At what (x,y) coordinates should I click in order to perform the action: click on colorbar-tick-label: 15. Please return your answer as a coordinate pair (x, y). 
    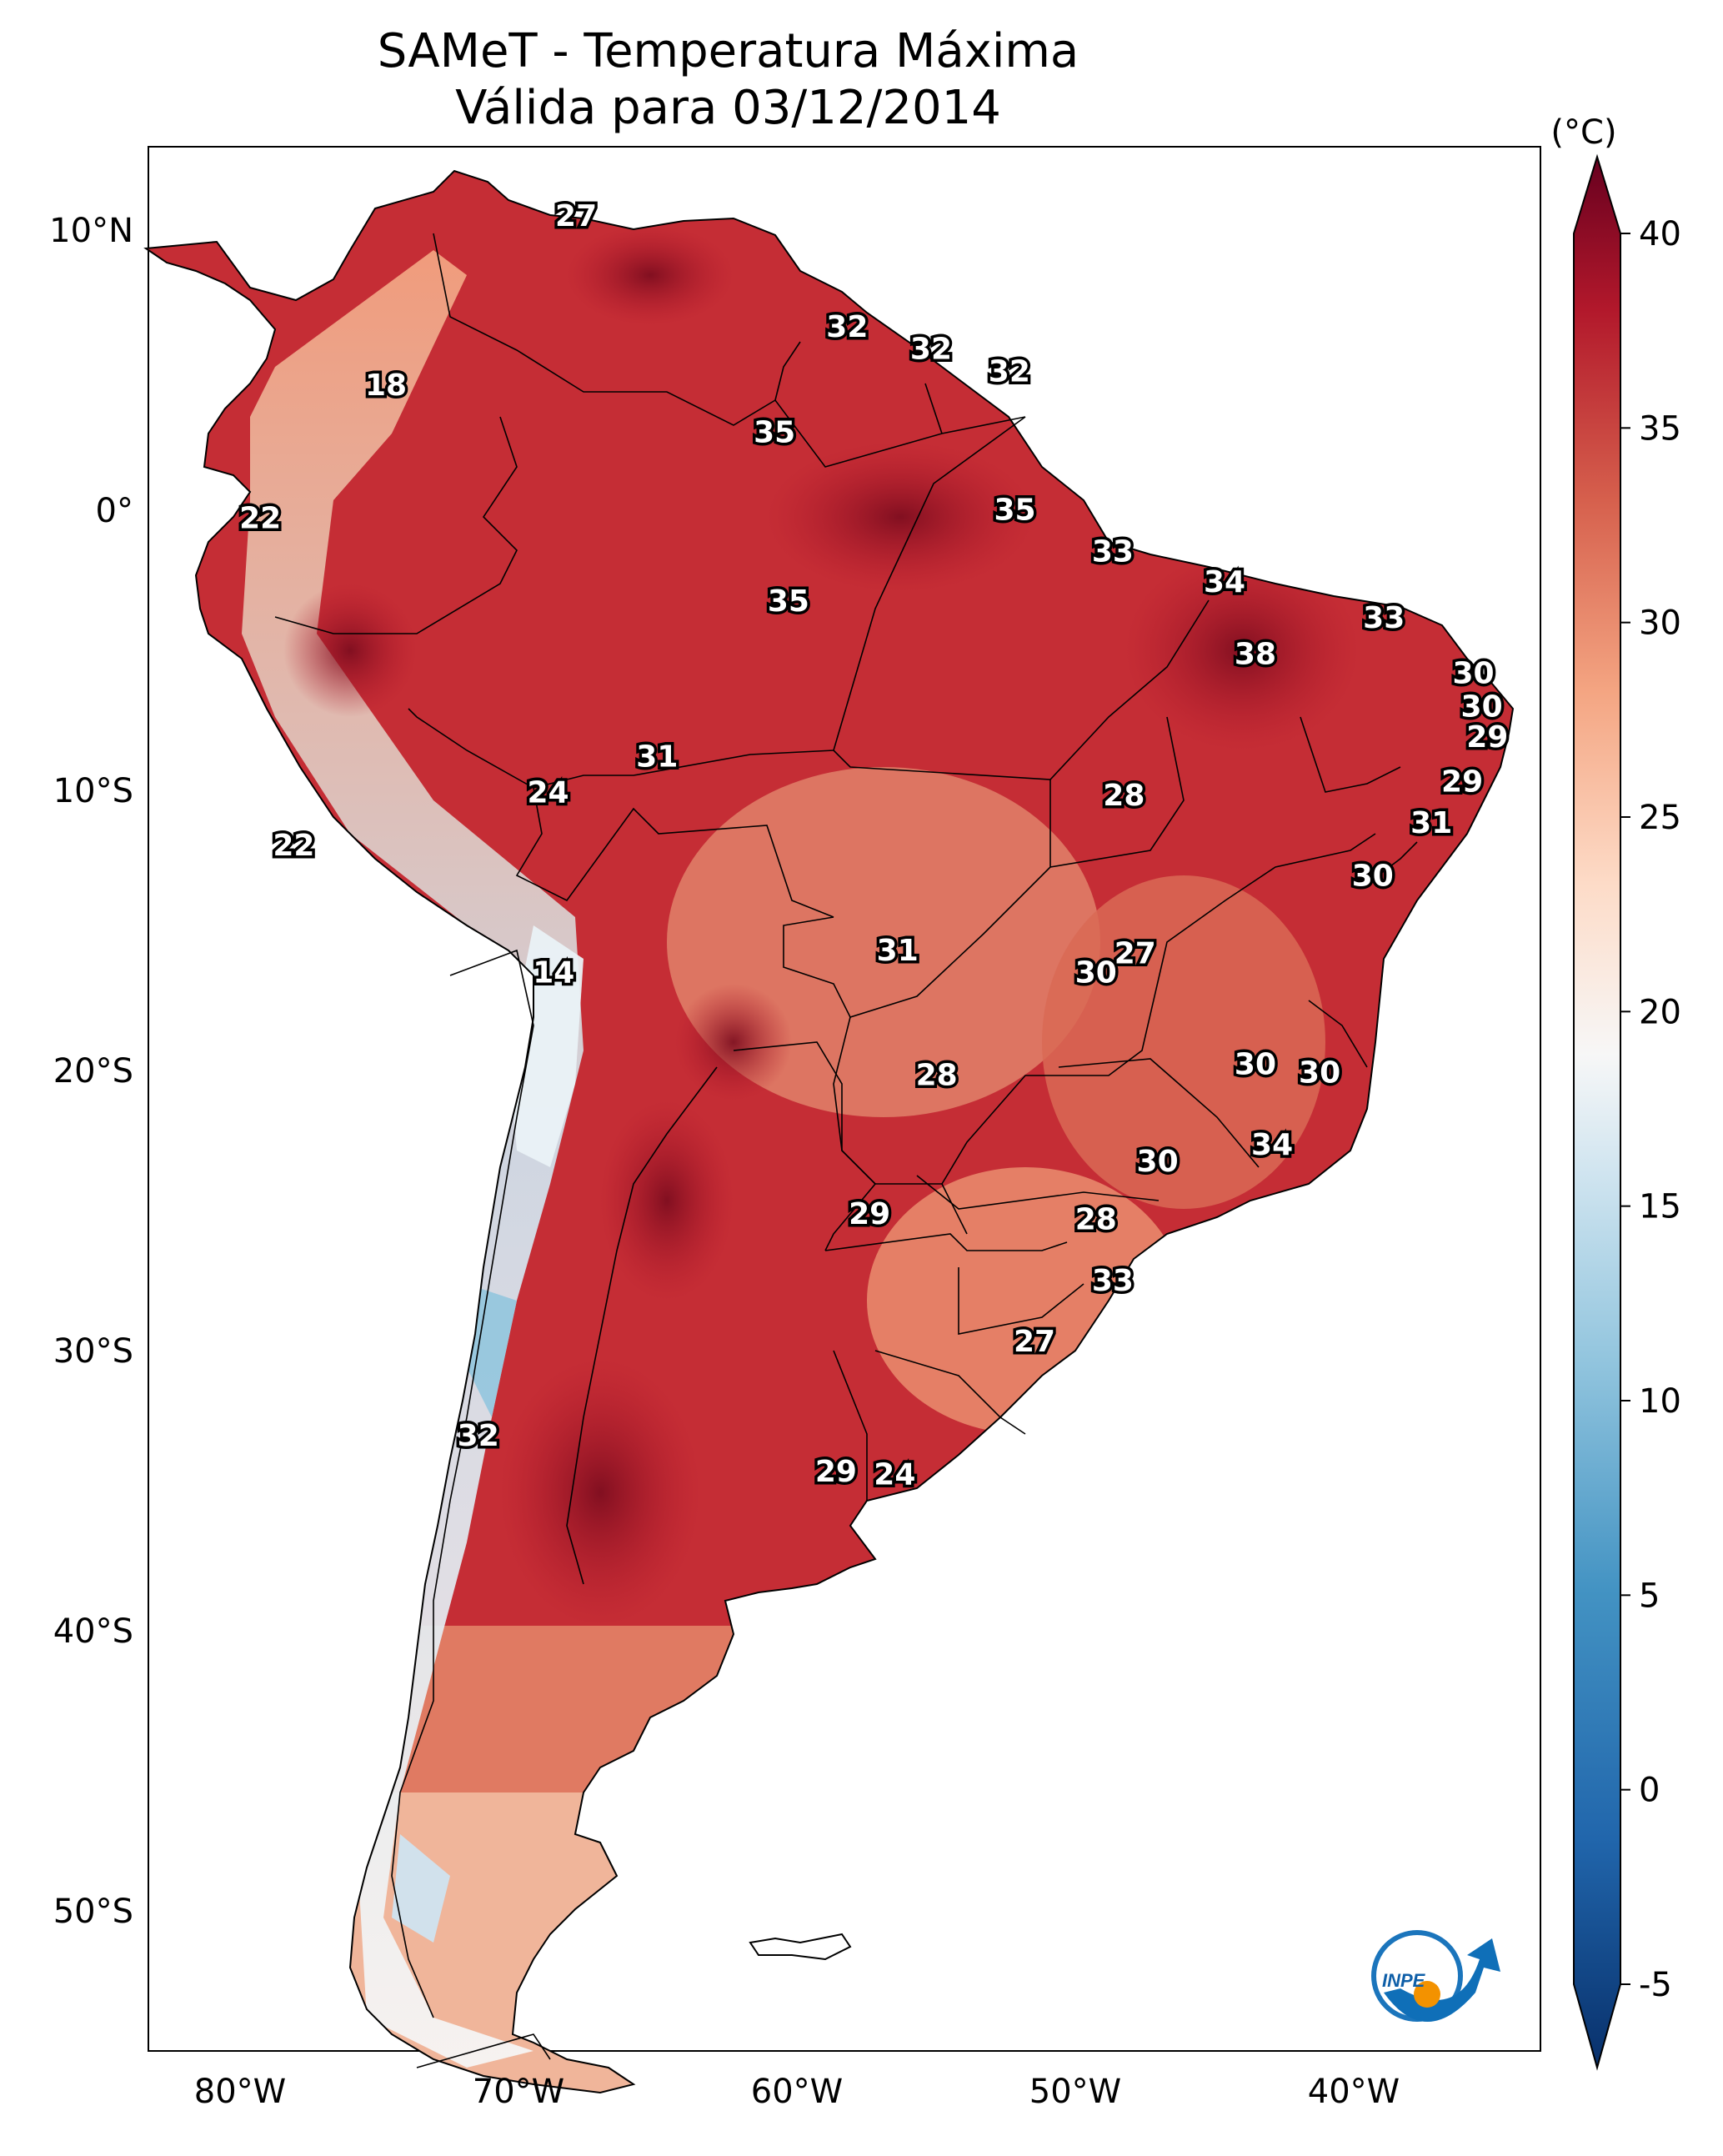
    Looking at the image, I should click on (1660, 1207).